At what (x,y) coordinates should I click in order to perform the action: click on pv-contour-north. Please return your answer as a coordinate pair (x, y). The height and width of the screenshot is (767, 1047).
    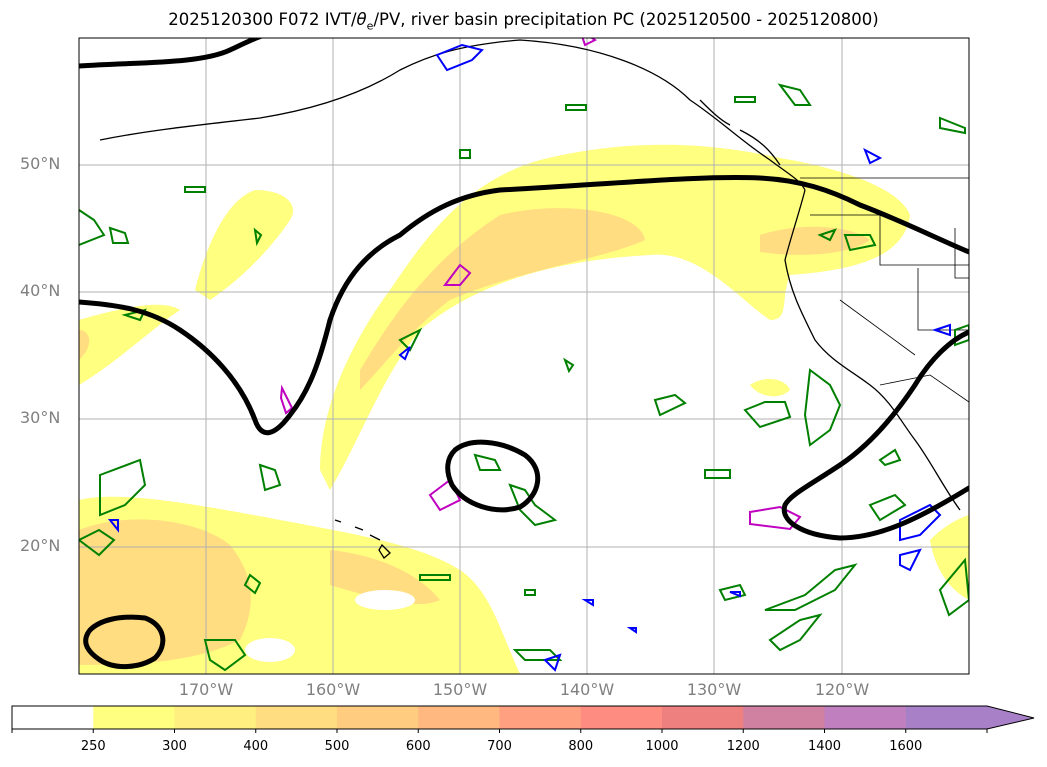
    Looking at the image, I should click on (171, 53).